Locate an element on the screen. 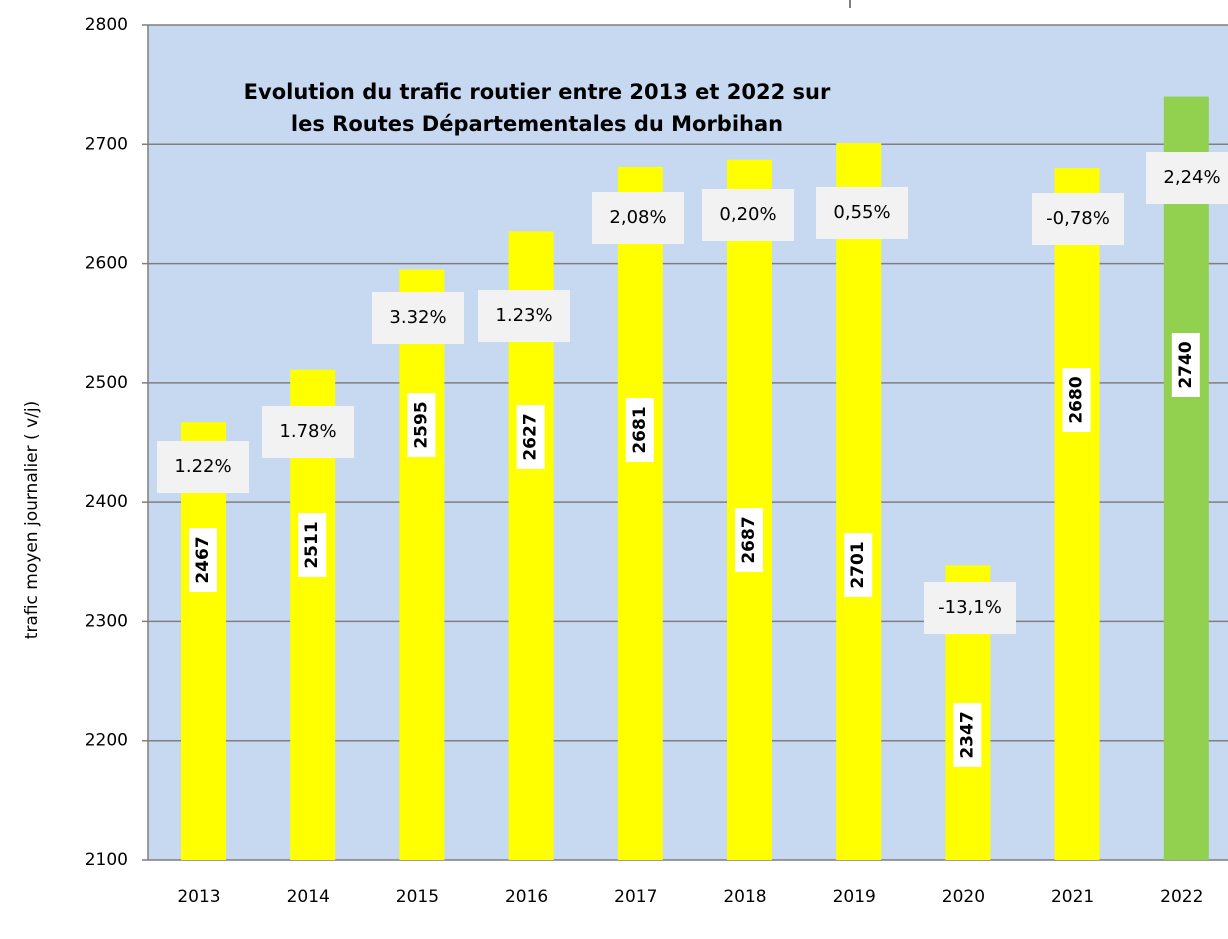 This screenshot has height=939, width=1228. value-label: 2680 is located at coordinates (1077, 399).